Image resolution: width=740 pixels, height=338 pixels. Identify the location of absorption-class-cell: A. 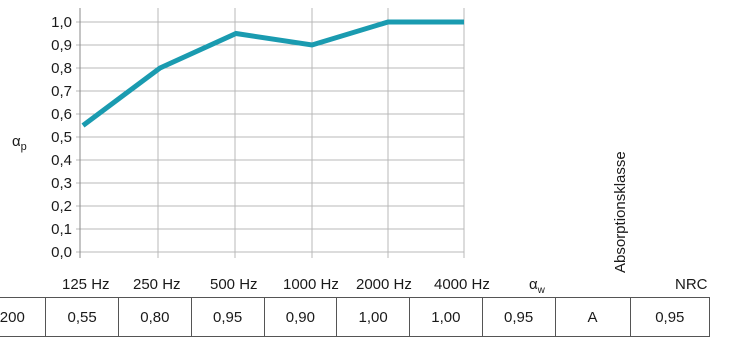
(592, 317).